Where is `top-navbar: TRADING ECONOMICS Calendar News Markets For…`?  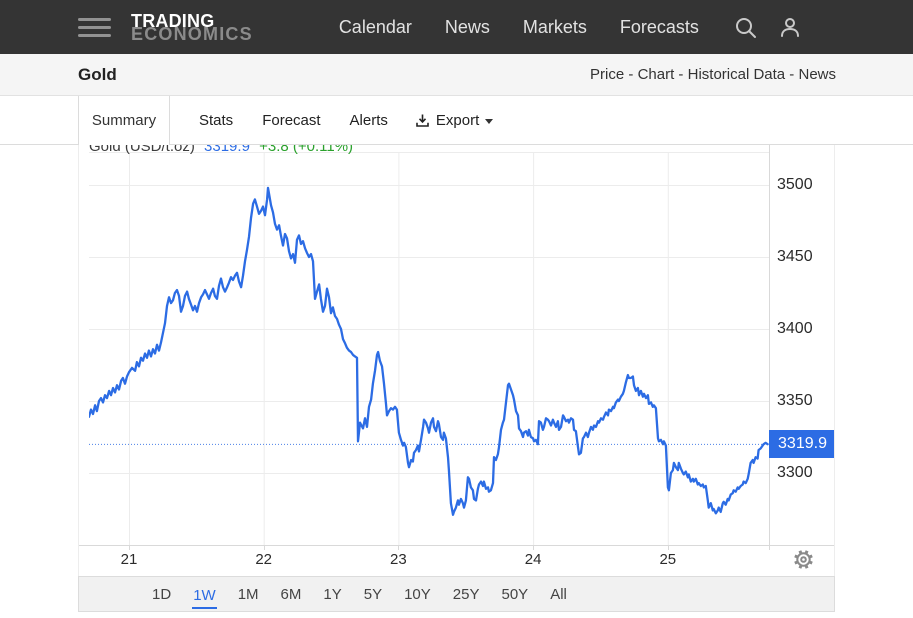 top-navbar: TRADING ECONOMICS Calendar News Markets For… is located at coordinates (456, 27).